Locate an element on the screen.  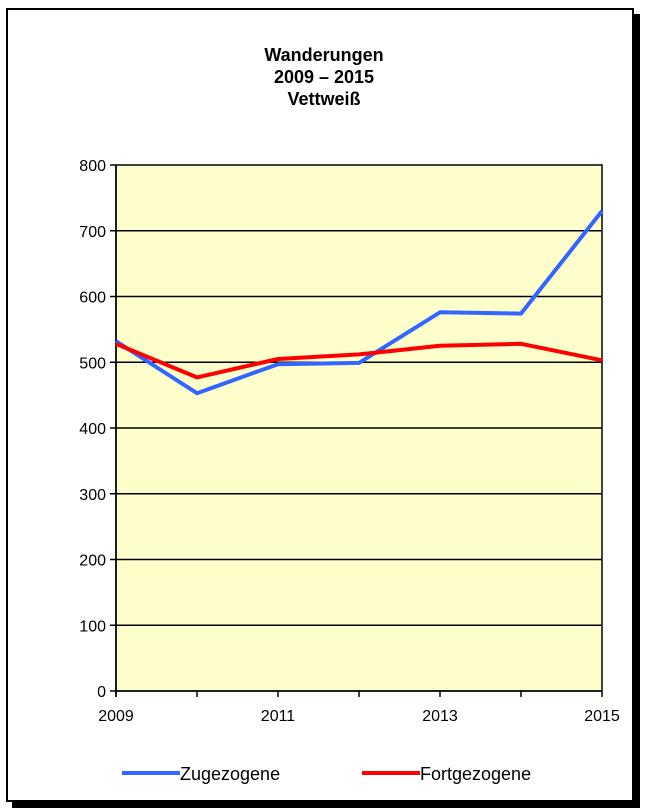
x-tick-label-2013: 2013 is located at coordinates (440, 716).